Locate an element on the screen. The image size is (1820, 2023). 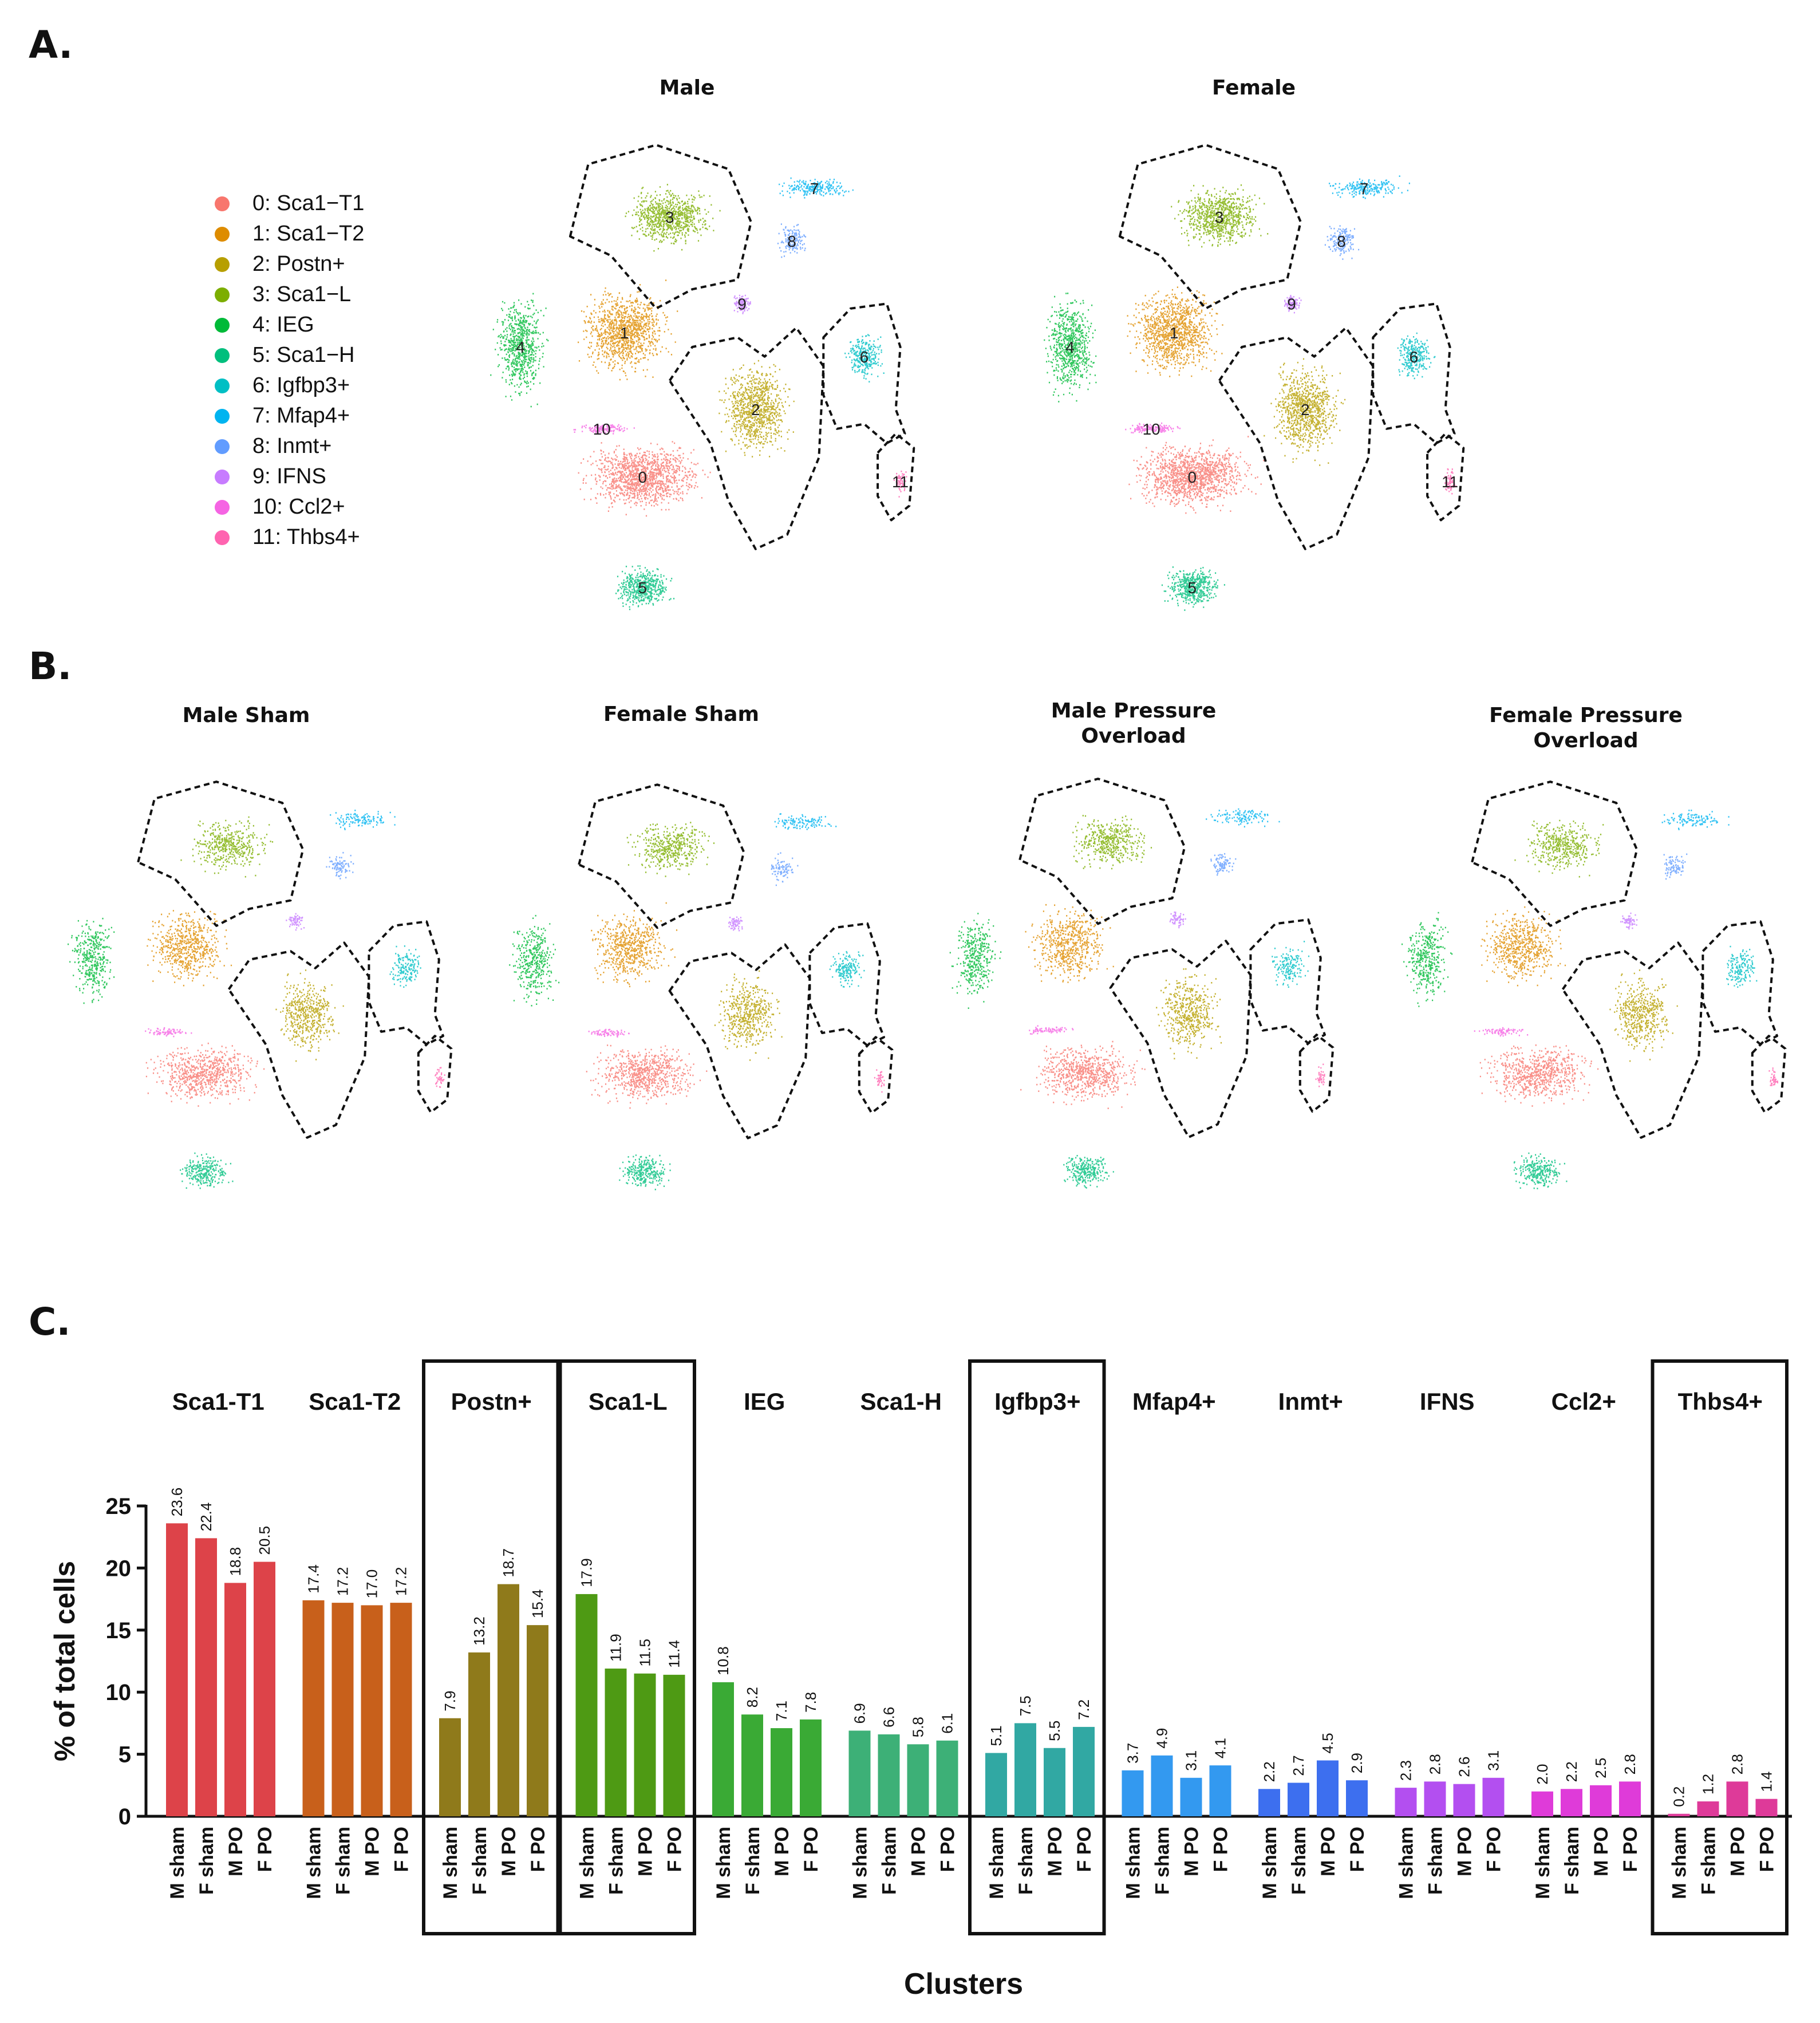
group-title: Sca1-T2 is located at coordinates (355, 1401).